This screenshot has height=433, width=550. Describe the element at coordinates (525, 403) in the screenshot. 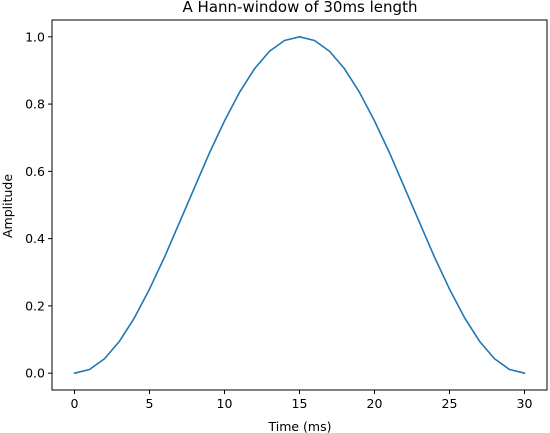

I see `x-tick-label: 30` at that location.